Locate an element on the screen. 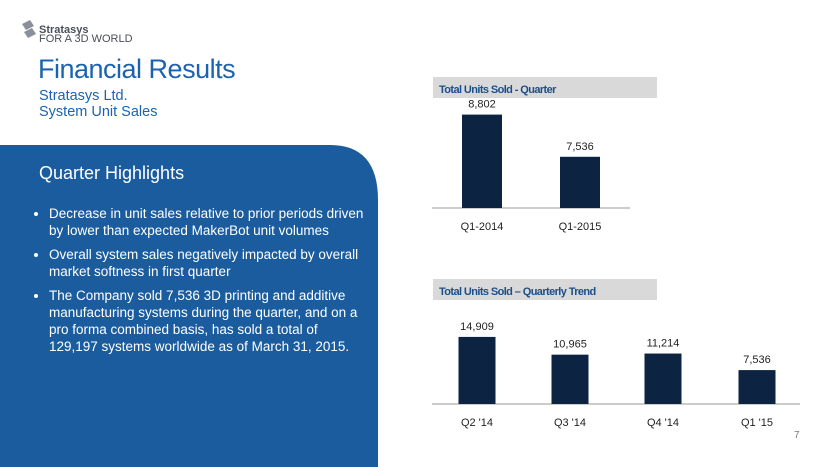  value-label: 14,909 is located at coordinates (477, 327).